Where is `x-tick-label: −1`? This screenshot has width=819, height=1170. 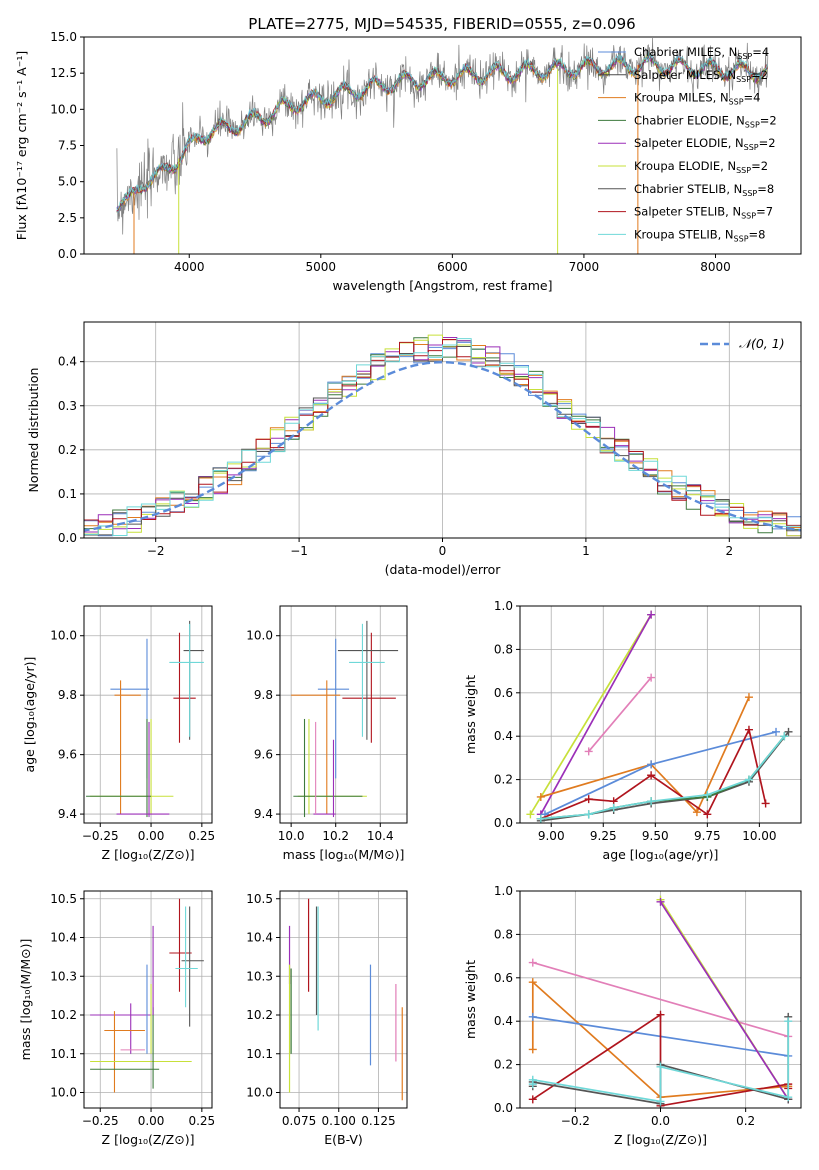
x-tick-label: −1 is located at coordinates (299, 551).